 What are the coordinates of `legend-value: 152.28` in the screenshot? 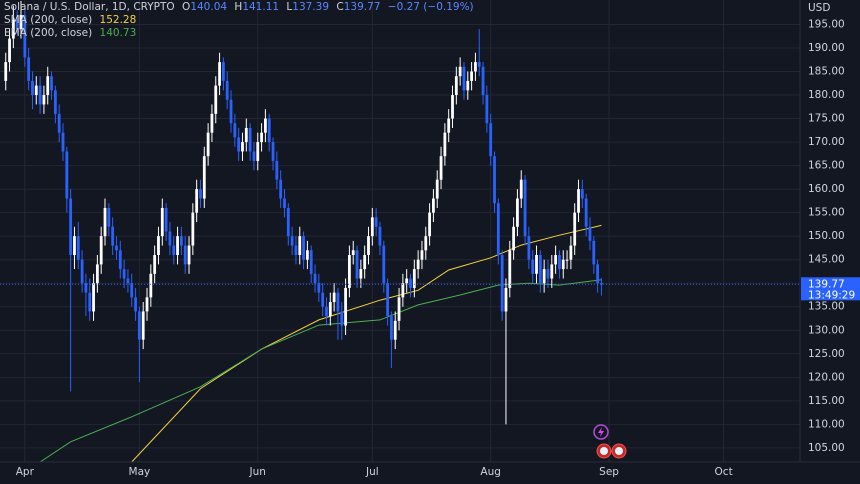 It's located at (118, 20).